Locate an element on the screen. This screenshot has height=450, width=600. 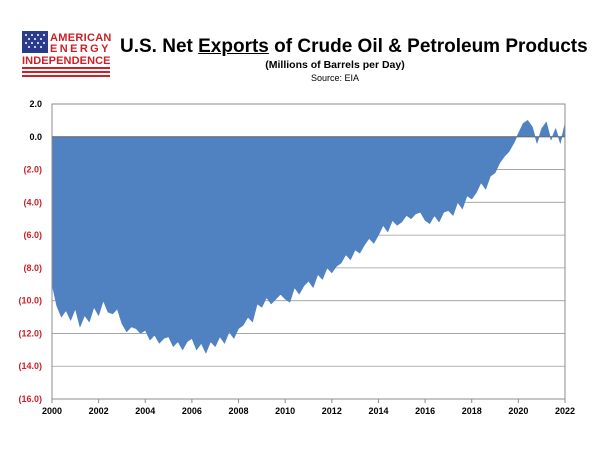
y-tick-label: (8.0) is located at coordinates (32, 268).